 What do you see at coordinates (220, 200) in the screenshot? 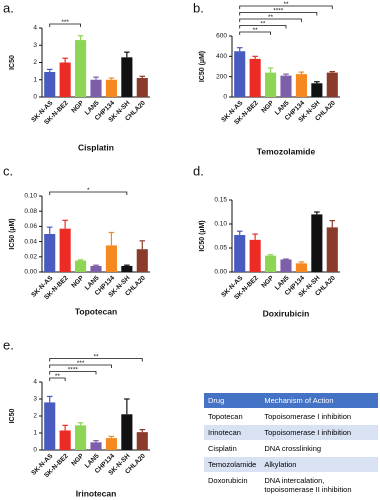
I see `y-tick-label: 0.15` at bounding box center [220, 200].